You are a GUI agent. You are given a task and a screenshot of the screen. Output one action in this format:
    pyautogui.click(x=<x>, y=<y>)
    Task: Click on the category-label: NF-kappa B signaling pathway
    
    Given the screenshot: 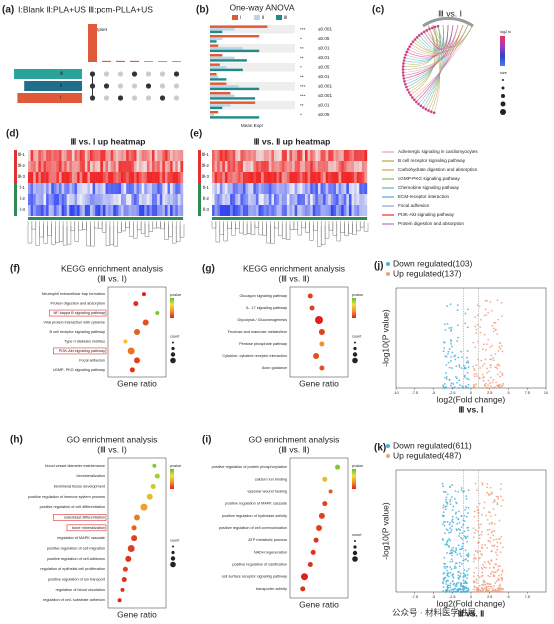 What is the action you would take?
    pyautogui.click(x=80, y=313)
    